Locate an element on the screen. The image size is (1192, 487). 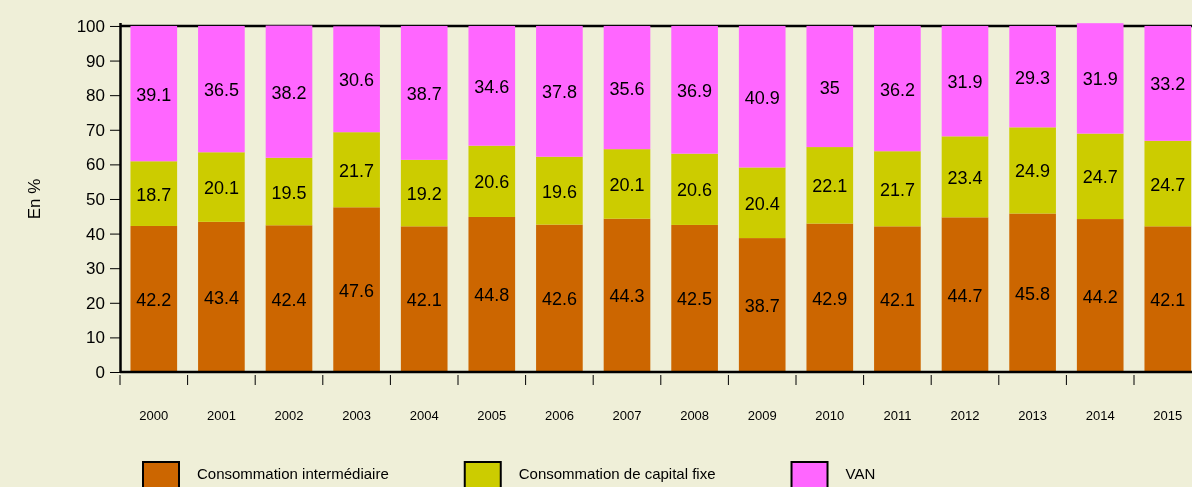
x-tick-label: 2004 is located at coordinates (424, 416).